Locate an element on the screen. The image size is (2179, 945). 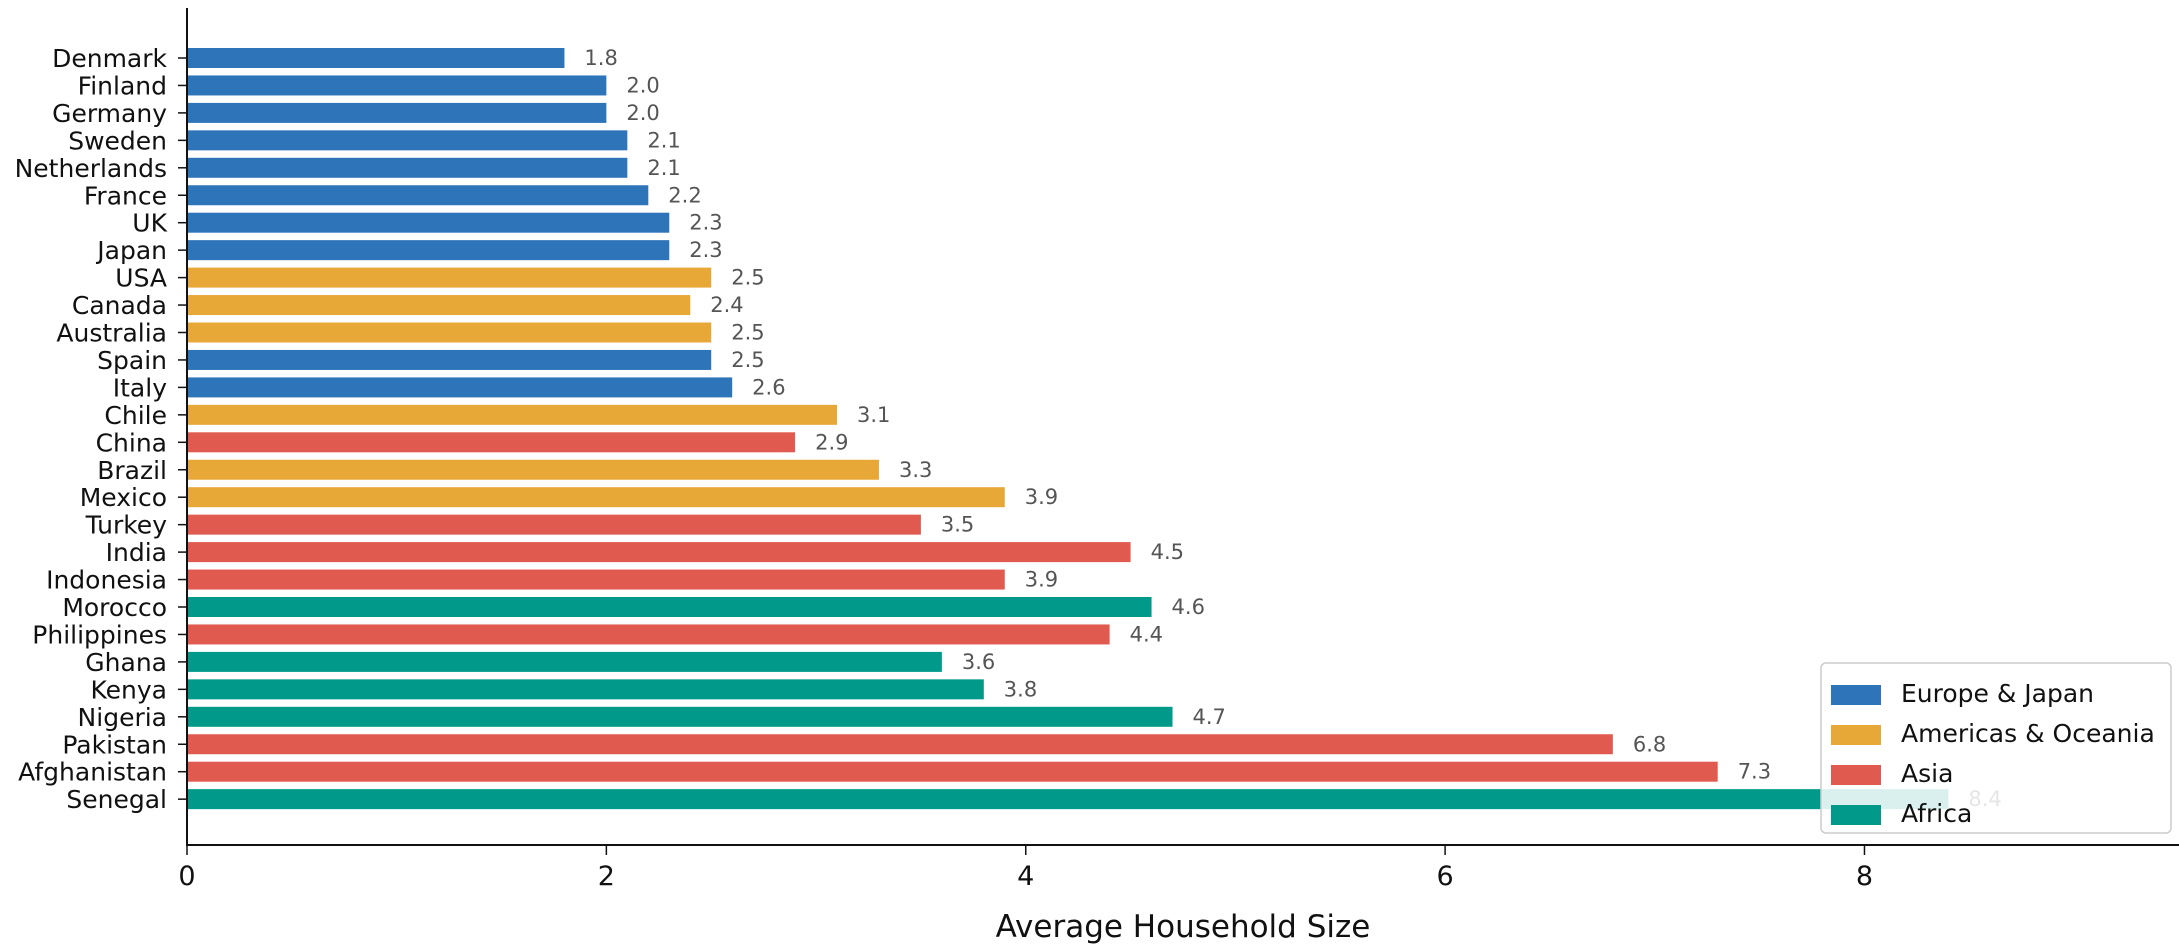
bar-chile is located at coordinates (512, 414).